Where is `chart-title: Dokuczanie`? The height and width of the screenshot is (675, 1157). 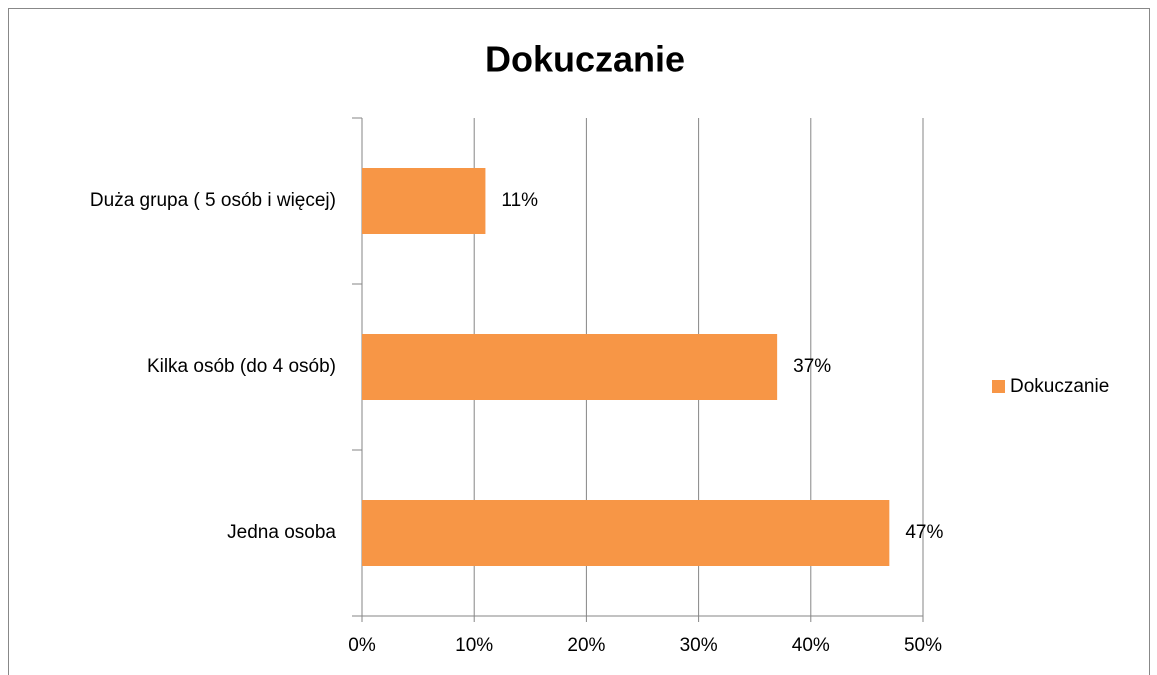 chart-title: Dokuczanie is located at coordinates (585, 59).